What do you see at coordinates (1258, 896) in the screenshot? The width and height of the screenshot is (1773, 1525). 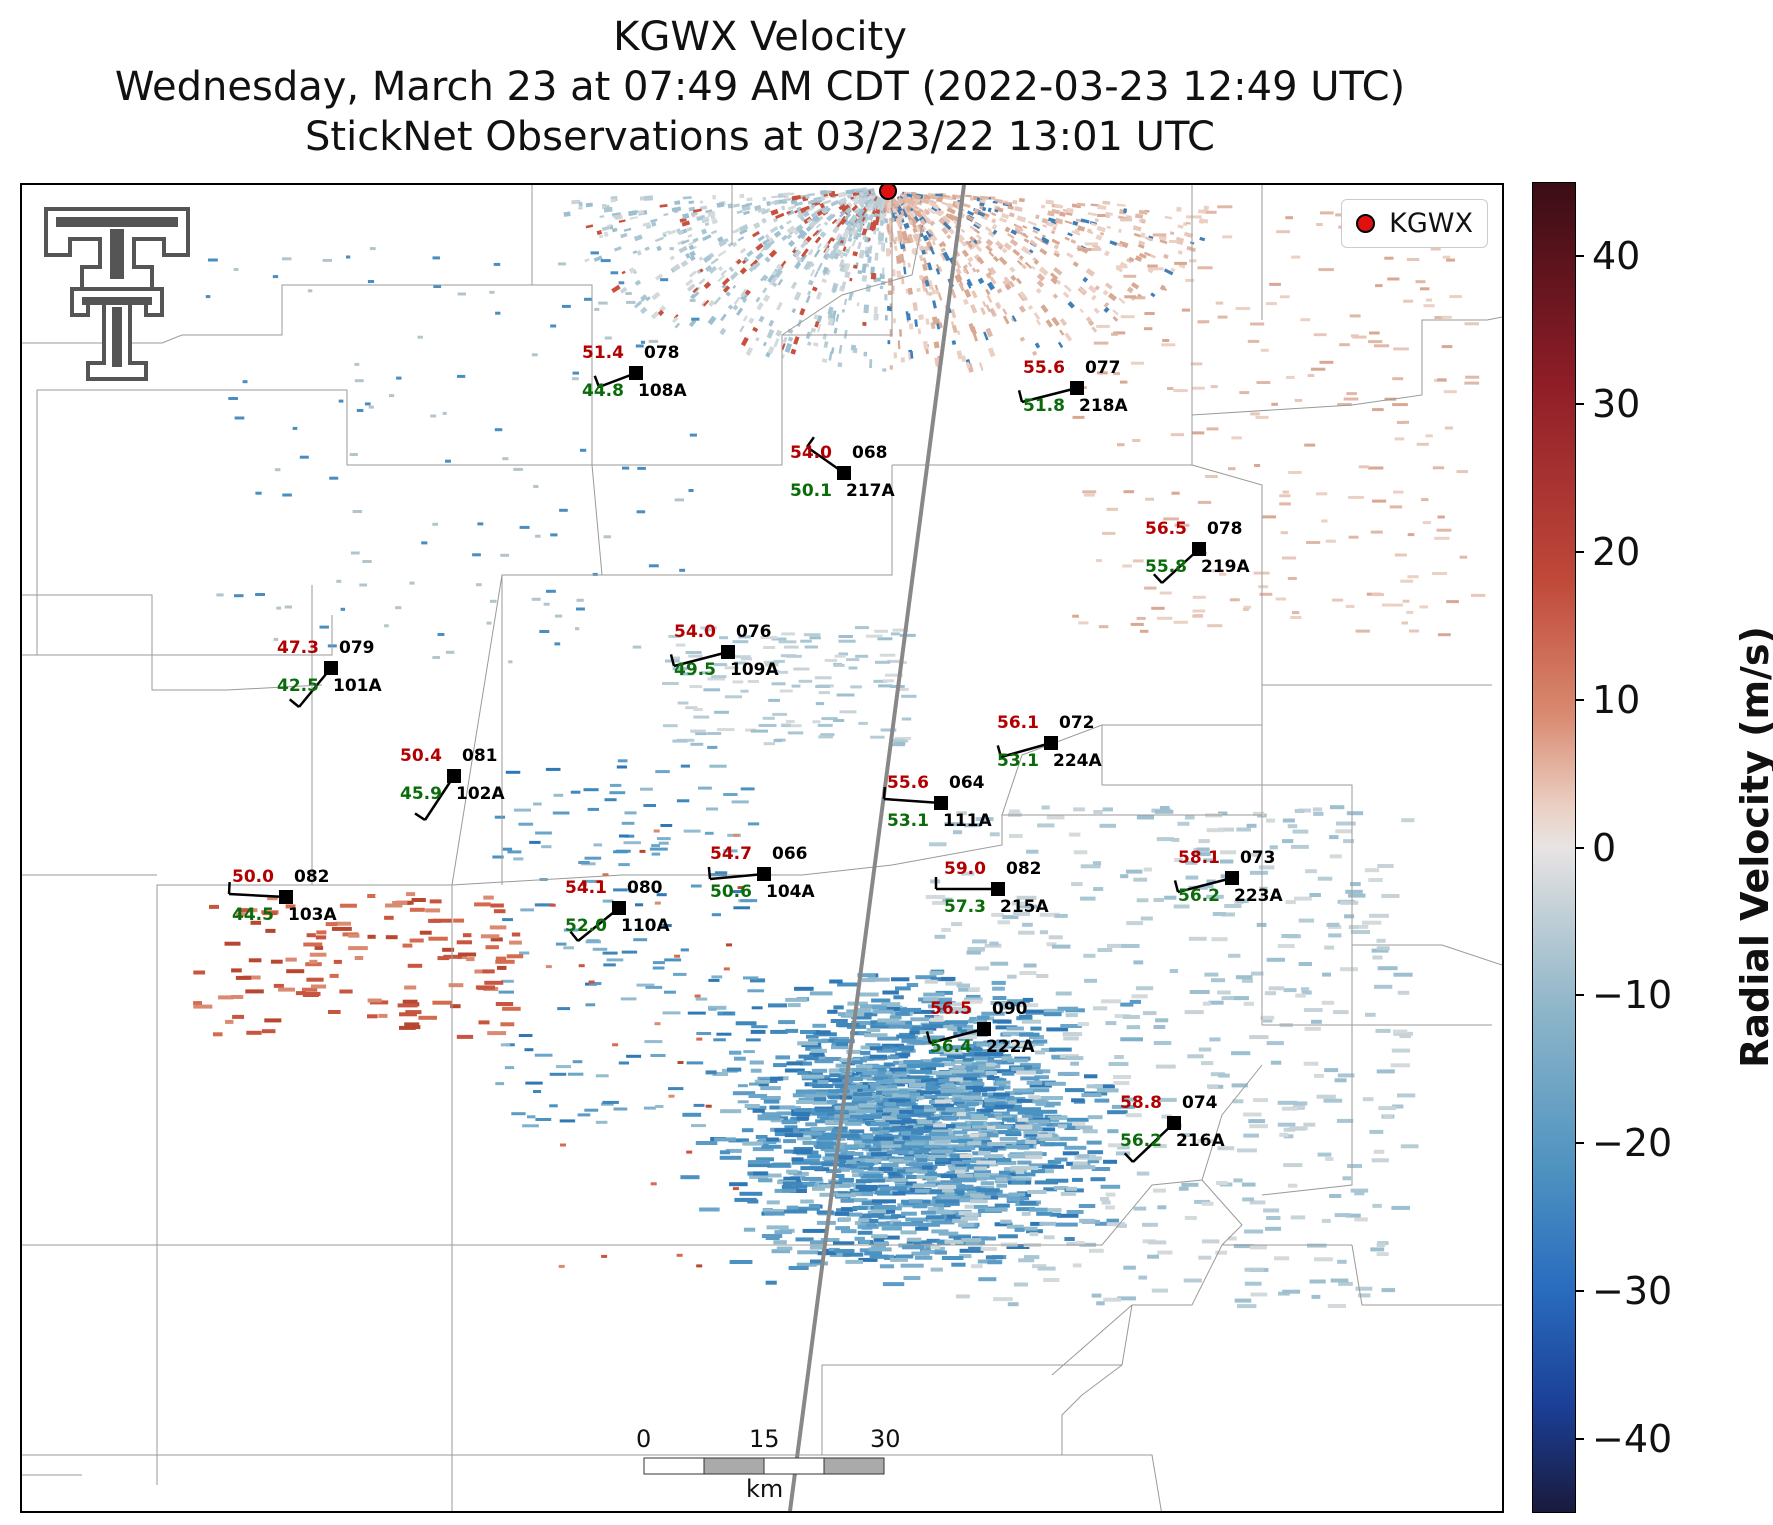 I see `station-id: 223A` at bounding box center [1258, 896].